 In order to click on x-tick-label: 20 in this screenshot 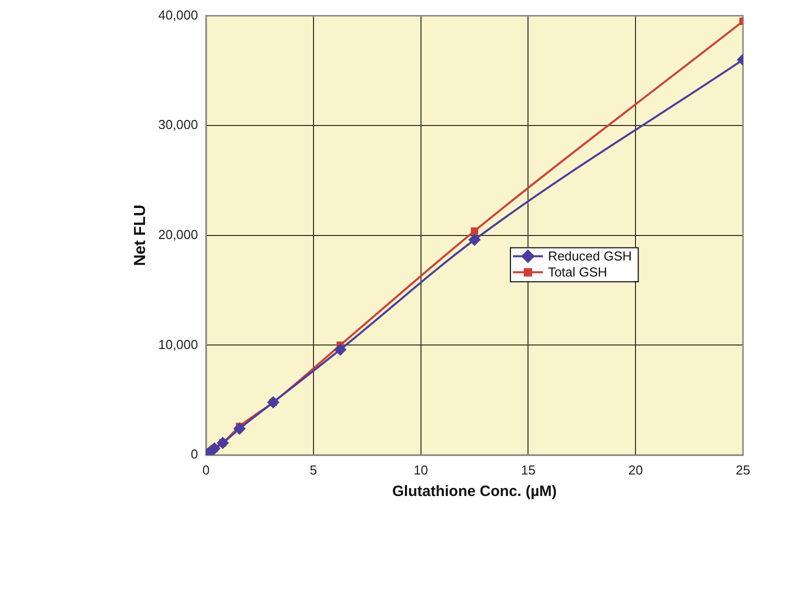, I will do `click(635, 470)`.